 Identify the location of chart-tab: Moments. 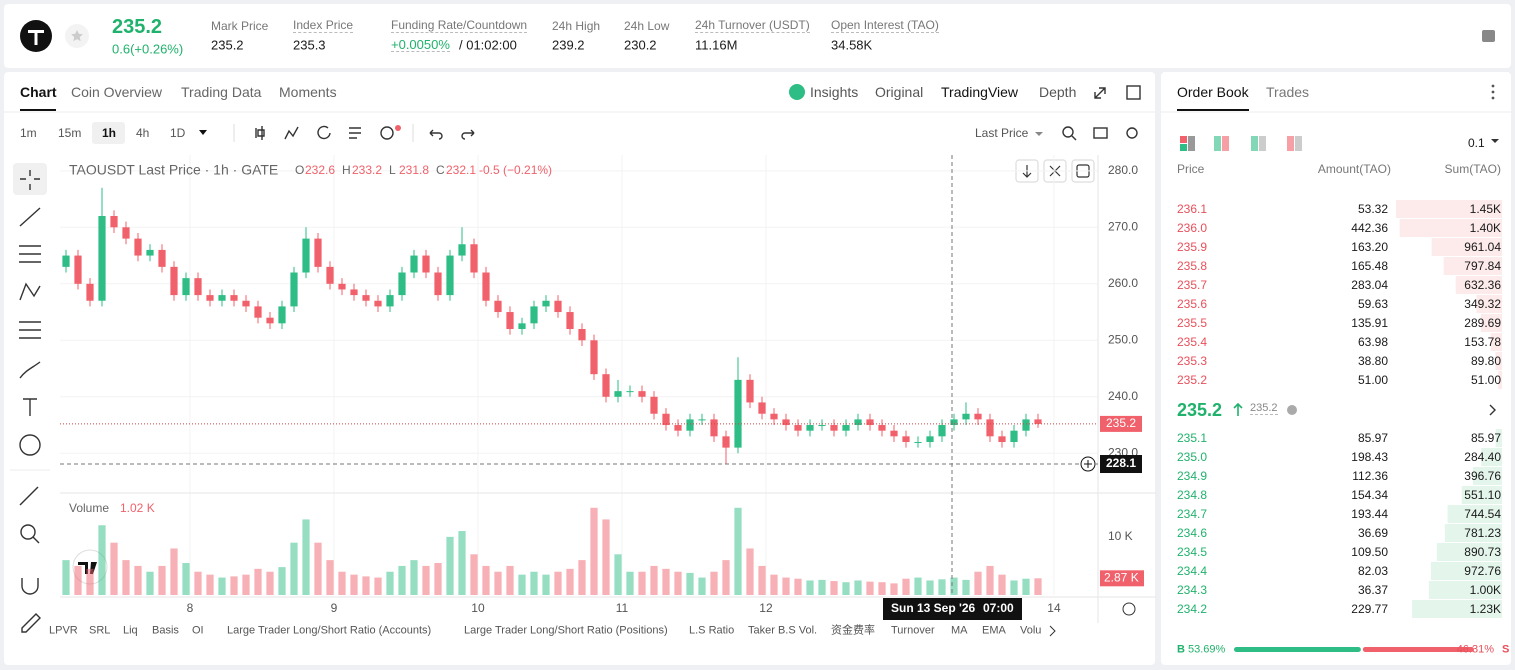
(308, 92).